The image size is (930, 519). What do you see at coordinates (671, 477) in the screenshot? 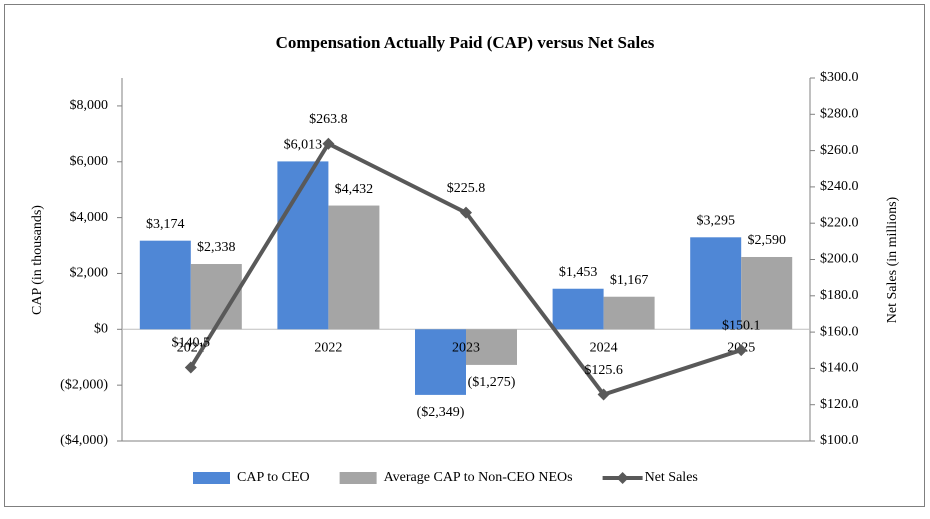
I see `legend-label: Net Sales` at bounding box center [671, 477].